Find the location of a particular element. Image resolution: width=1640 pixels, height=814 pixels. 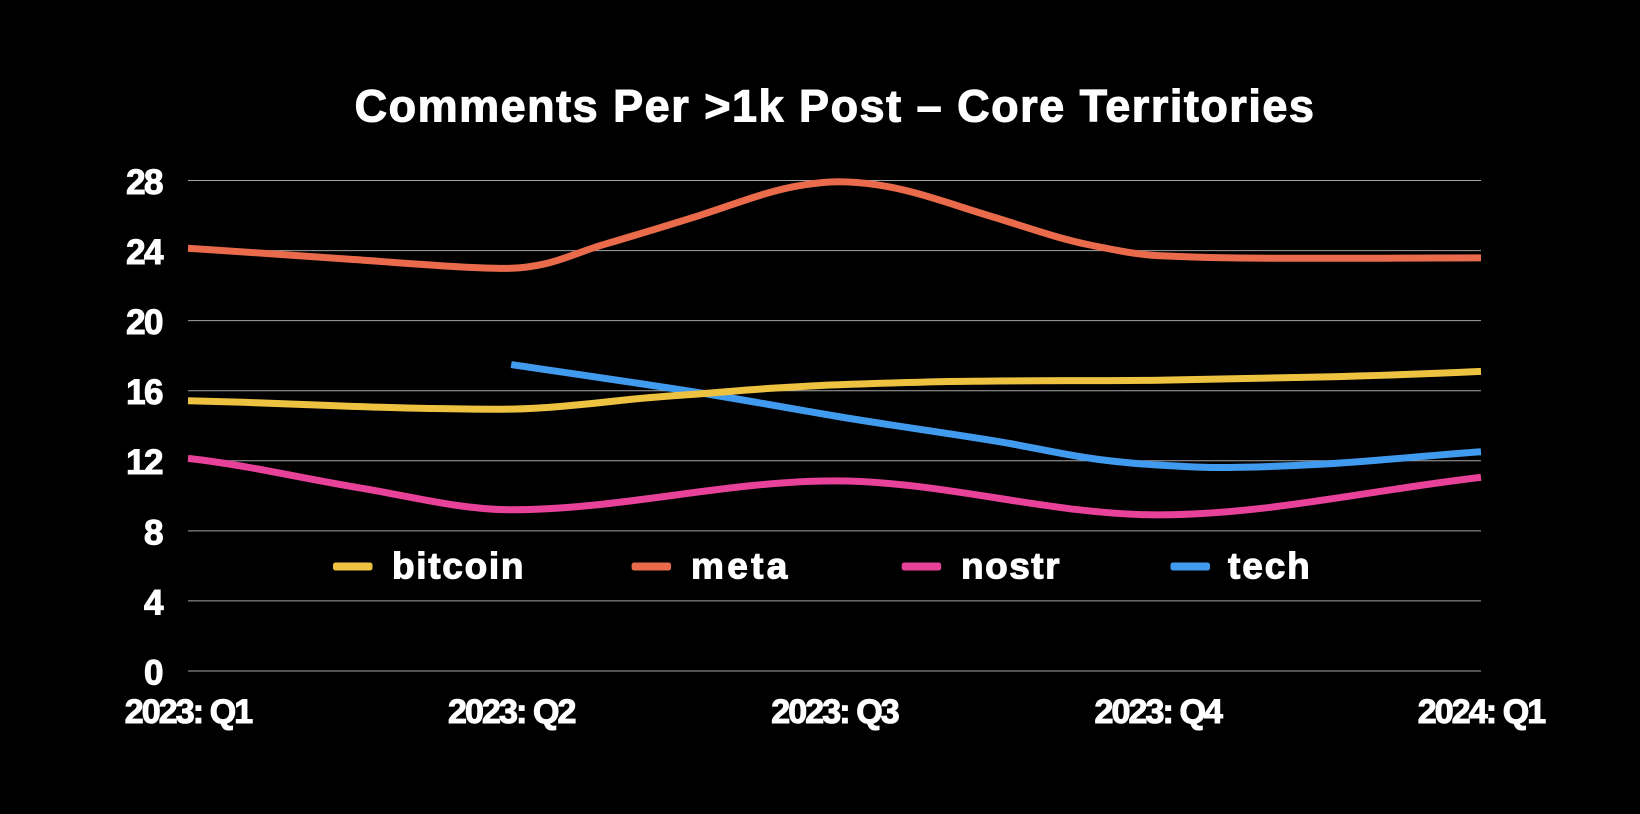

svg-text: 28 is located at coordinates (144, 182).